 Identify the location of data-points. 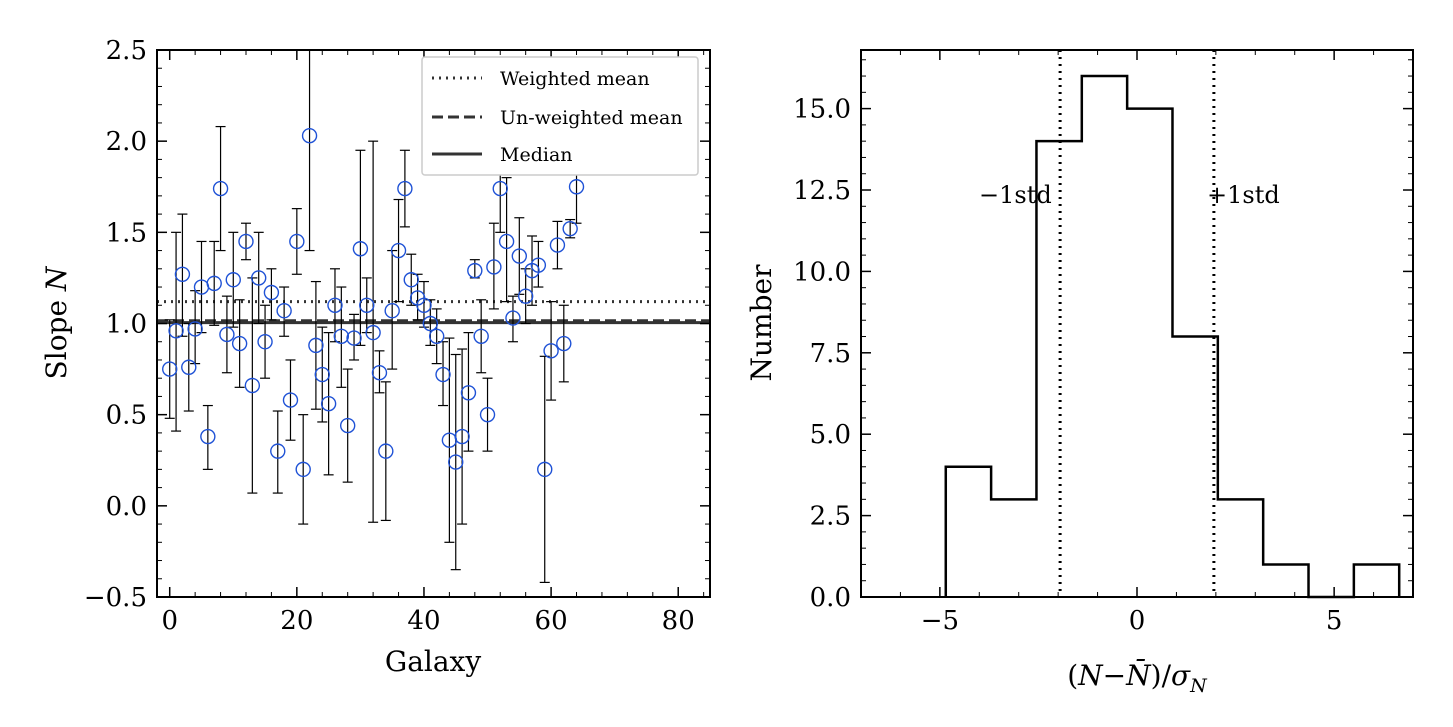
(373, 302).